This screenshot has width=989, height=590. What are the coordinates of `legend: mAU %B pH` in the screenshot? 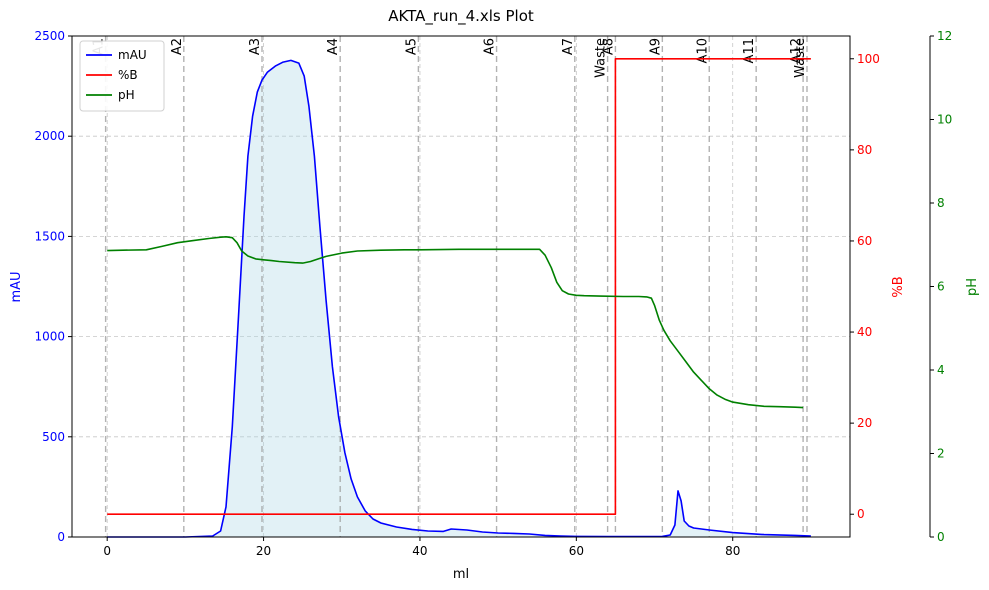 It's located at (122, 76).